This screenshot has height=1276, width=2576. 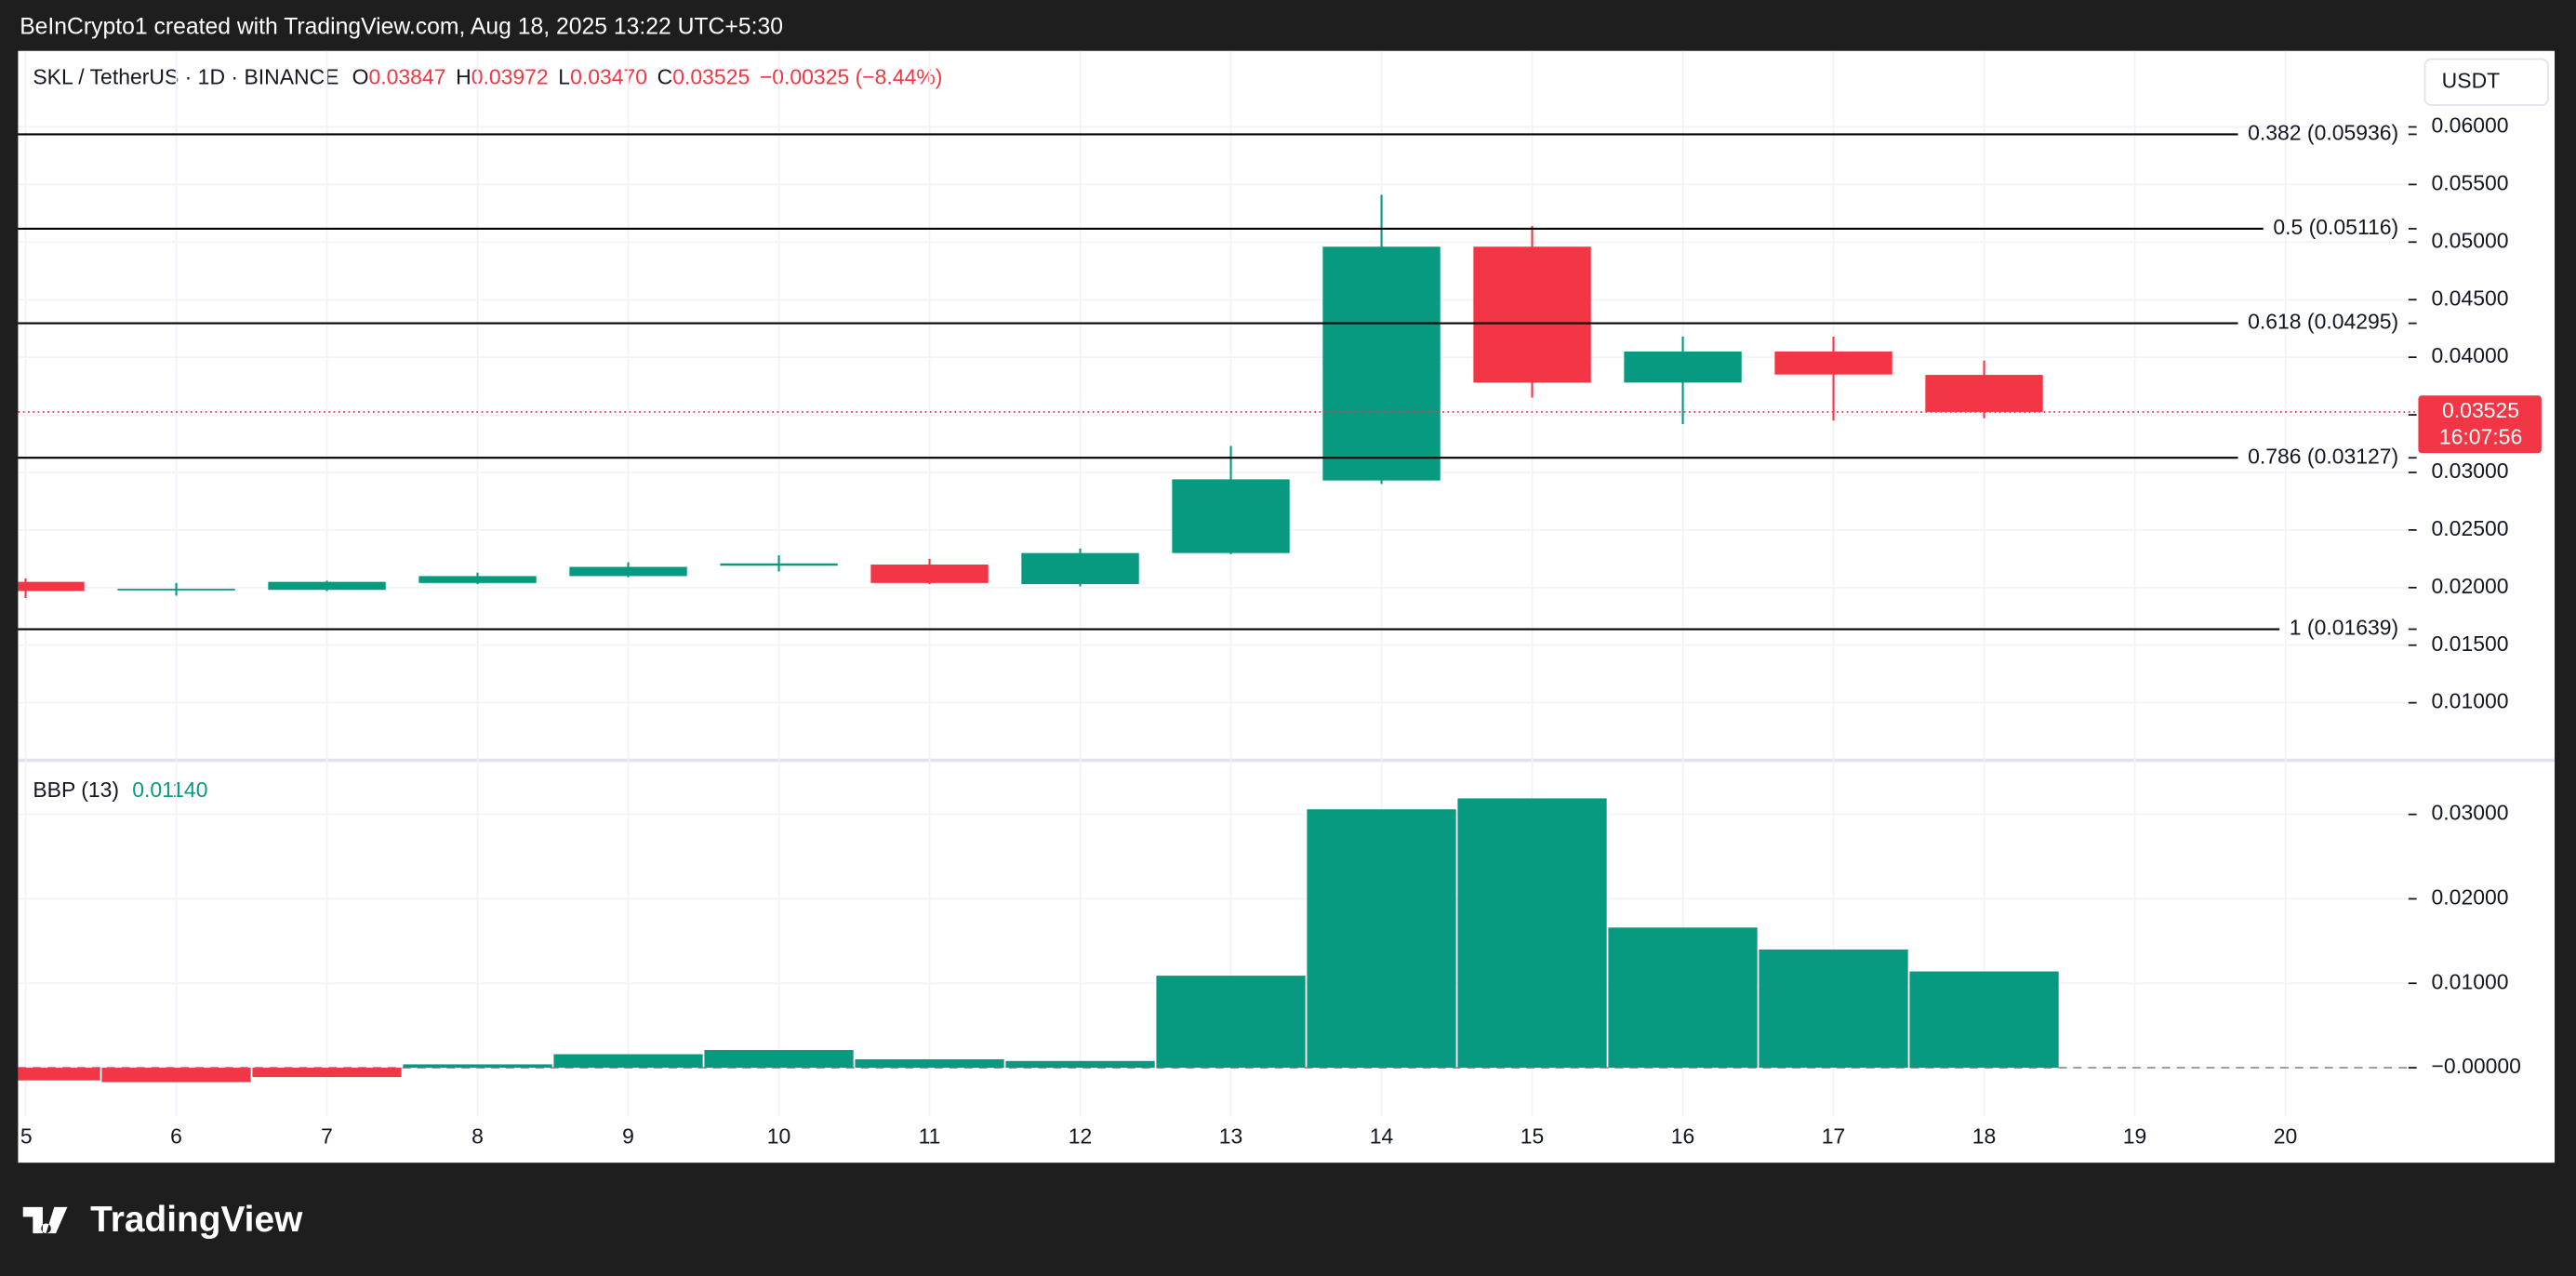 What do you see at coordinates (196, 1220) in the screenshot?
I see `brand: TradingView` at bounding box center [196, 1220].